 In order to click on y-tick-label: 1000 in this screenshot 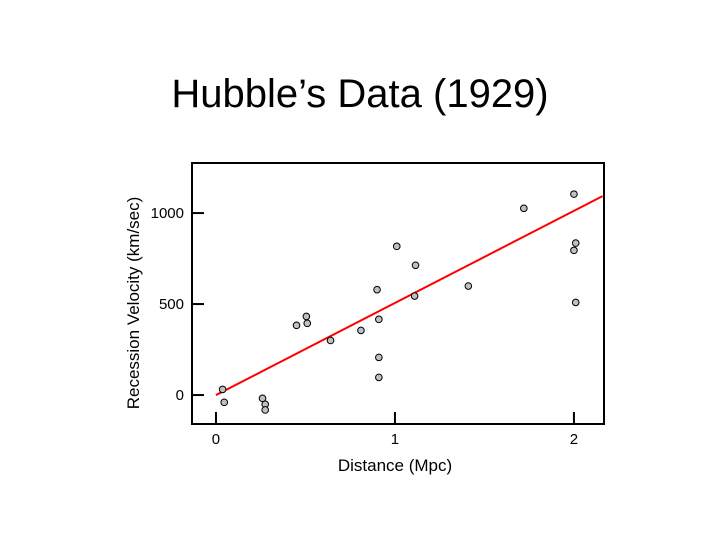, I will do `click(167, 213)`.